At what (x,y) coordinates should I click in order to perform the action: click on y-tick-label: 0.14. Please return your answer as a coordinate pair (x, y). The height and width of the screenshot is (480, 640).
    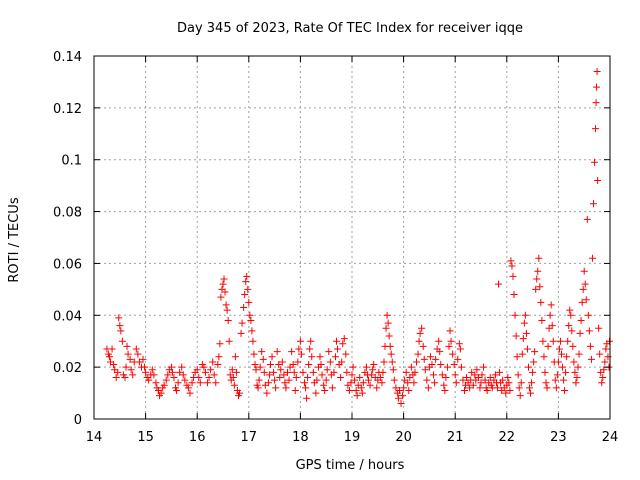
    Looking at the image, I should click on (67, 57).